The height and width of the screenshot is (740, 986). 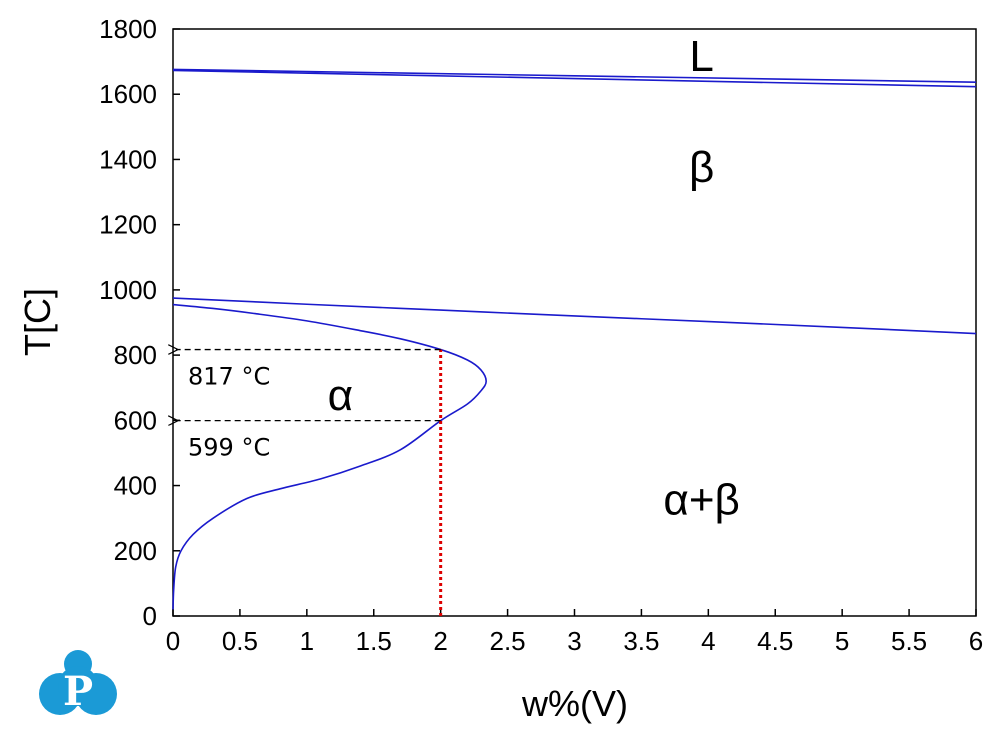 I want to click on x-tick-label: 0.5, so click(x=240, y=641).